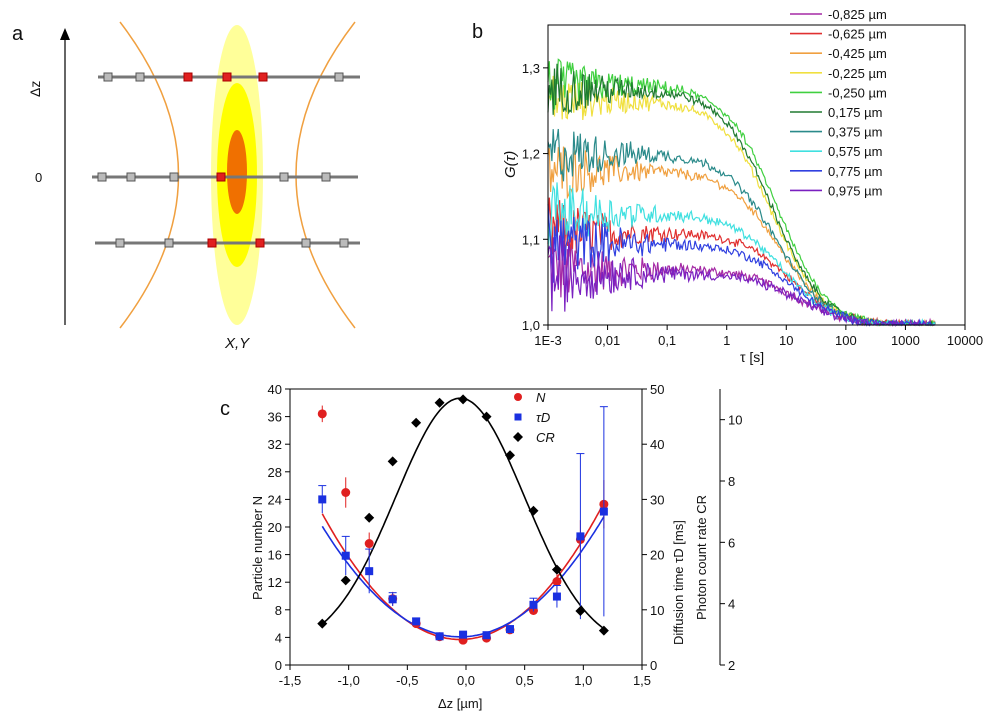  Describe the element at coordinates (855, 190) in the screenshot. I see `b-legend-label: 0,975 µm` at that location.